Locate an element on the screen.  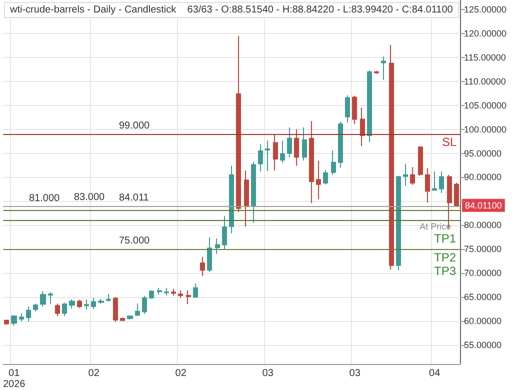
annotation: TP2 is located at coordinates (445, 257).